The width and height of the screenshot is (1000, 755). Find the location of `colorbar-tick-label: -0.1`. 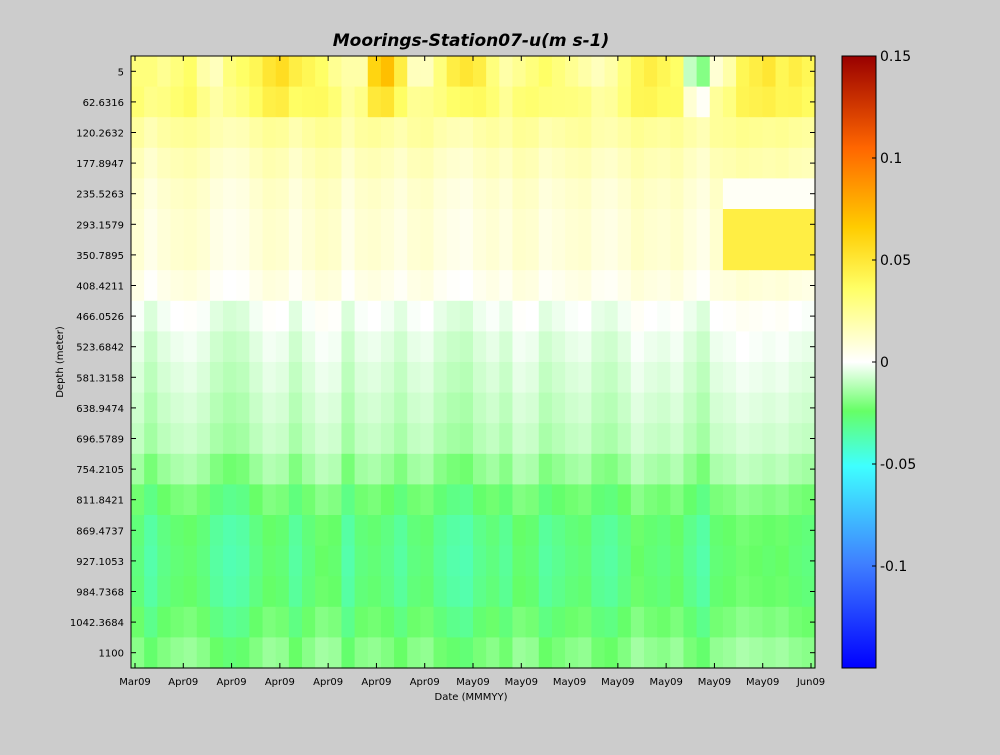

colorbar-tick-label: -0.1 is located at coordinates (893, 567).